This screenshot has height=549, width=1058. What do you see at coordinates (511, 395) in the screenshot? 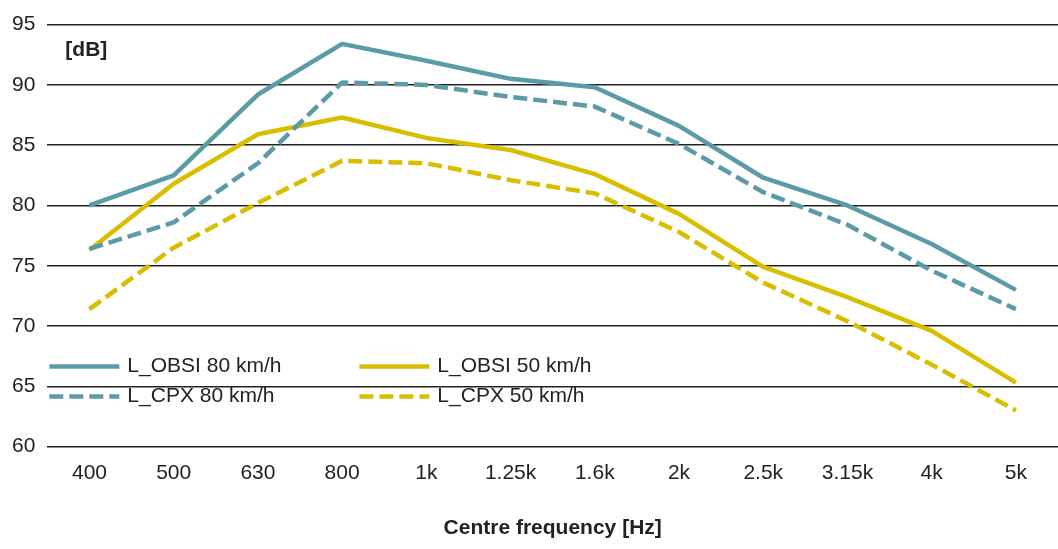
I see `legend-label: L_CPX 50 km/h` at bounding box center [511, 395].